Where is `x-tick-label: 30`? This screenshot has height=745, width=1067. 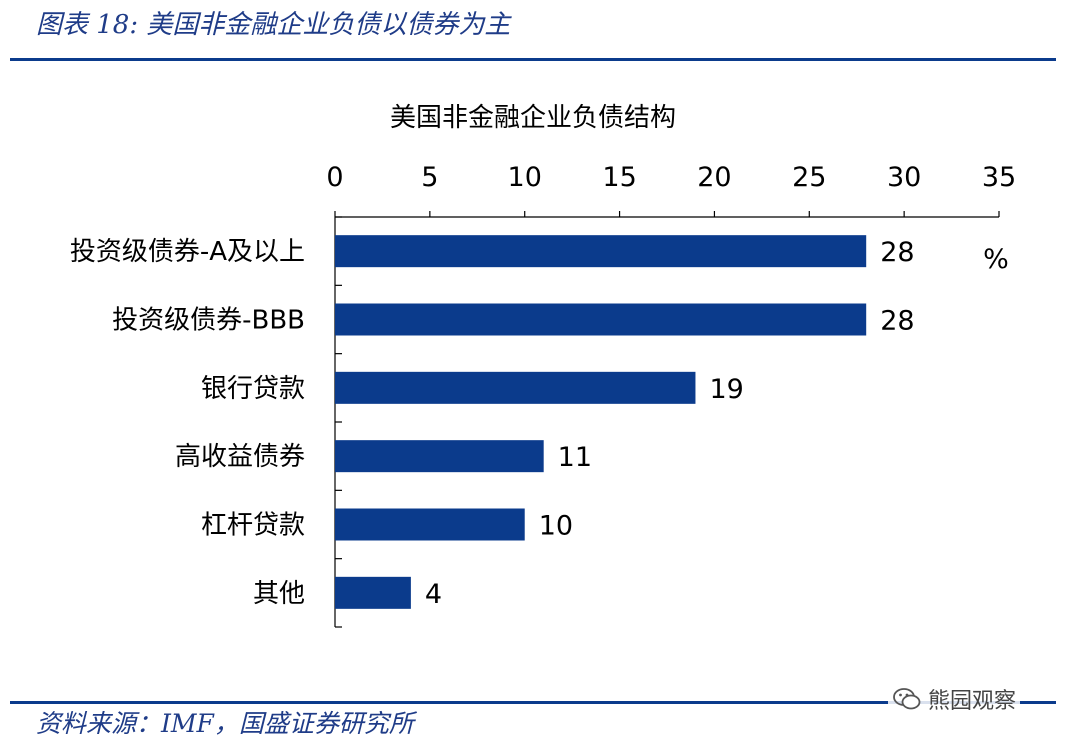
x-tick-label: 30 is located at coordinates (904, 177).